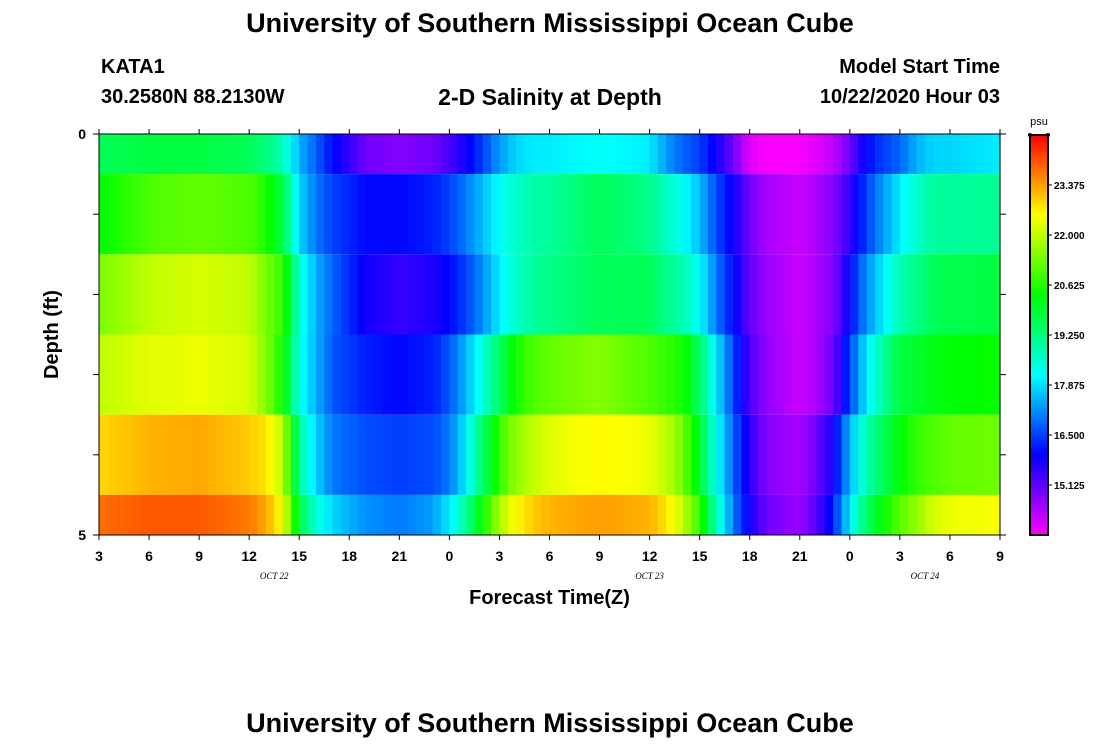  What do you see at coordinates (750, 556) in the screenshot?
I see `x-tick-label: 18` at bounding box center [750, 556].